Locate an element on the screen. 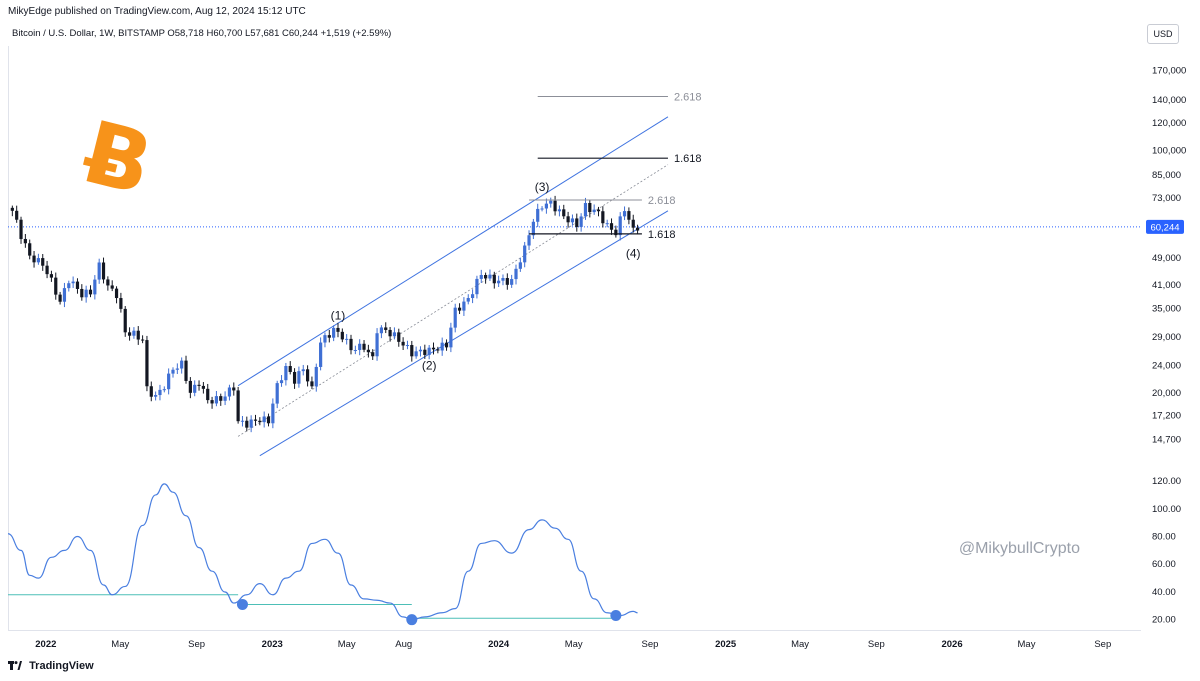 The image size is (1200, 681). price-axis-tick-label: 49,000 is located at coordinates (1166, 258).